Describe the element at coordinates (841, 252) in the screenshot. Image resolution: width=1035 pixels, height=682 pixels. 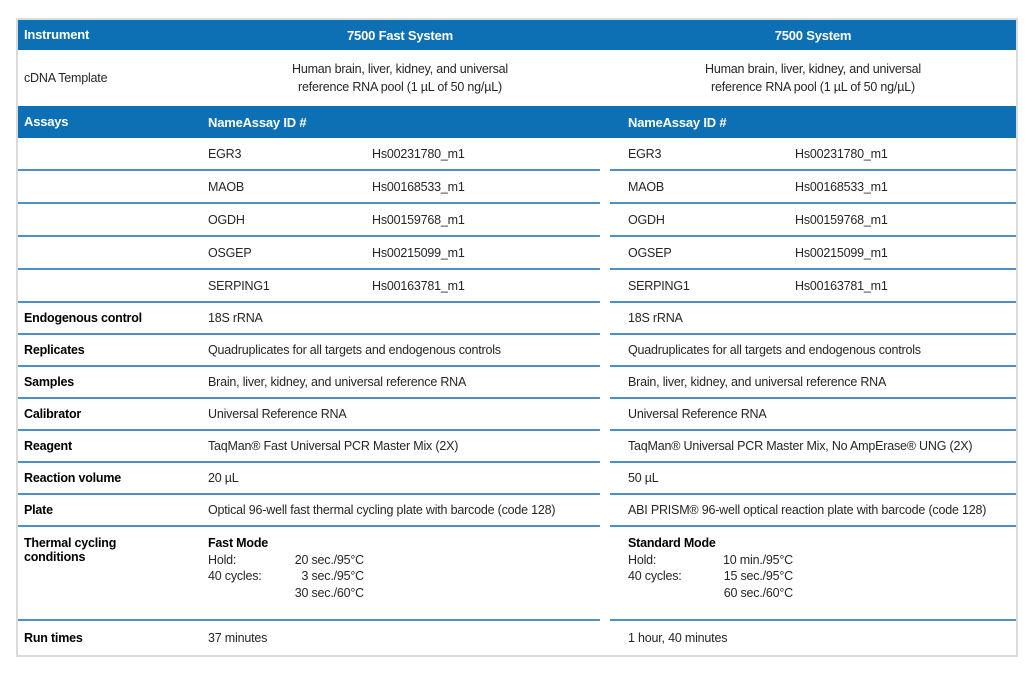
I see `assay-std-id: Hs00215099_m1` at that location.